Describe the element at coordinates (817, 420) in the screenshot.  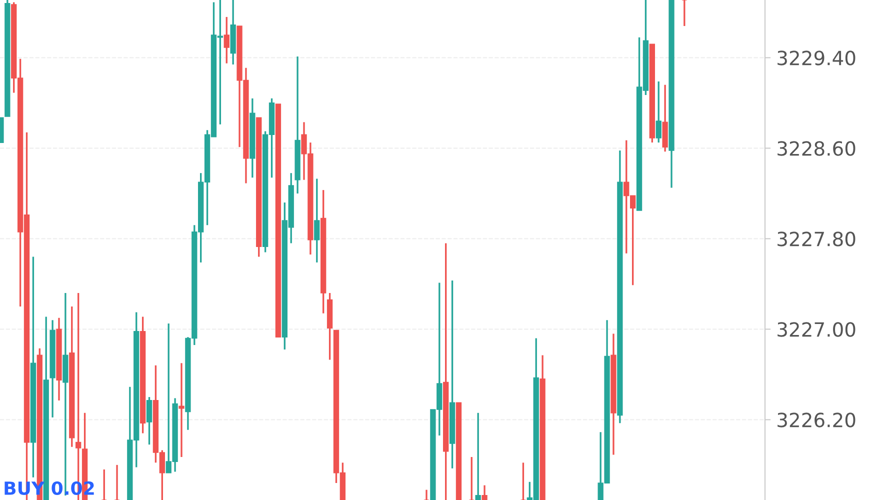
I see `y-tick-label: 3226.20` at that location.